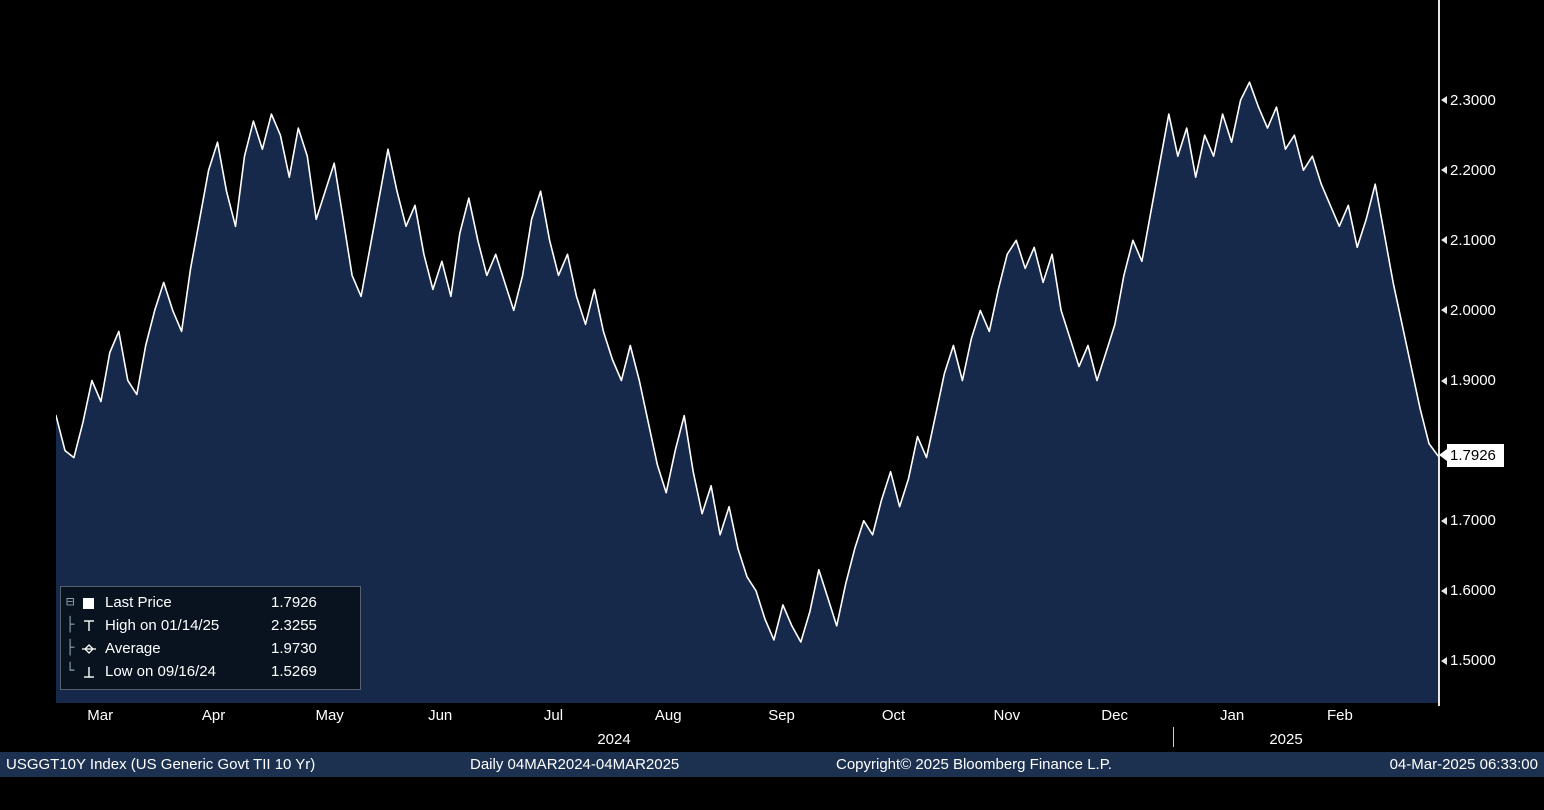  Describe the element at coordinates (1007, 715) in the screenshot. I see `x-axis-month-label: Nov` at that location.